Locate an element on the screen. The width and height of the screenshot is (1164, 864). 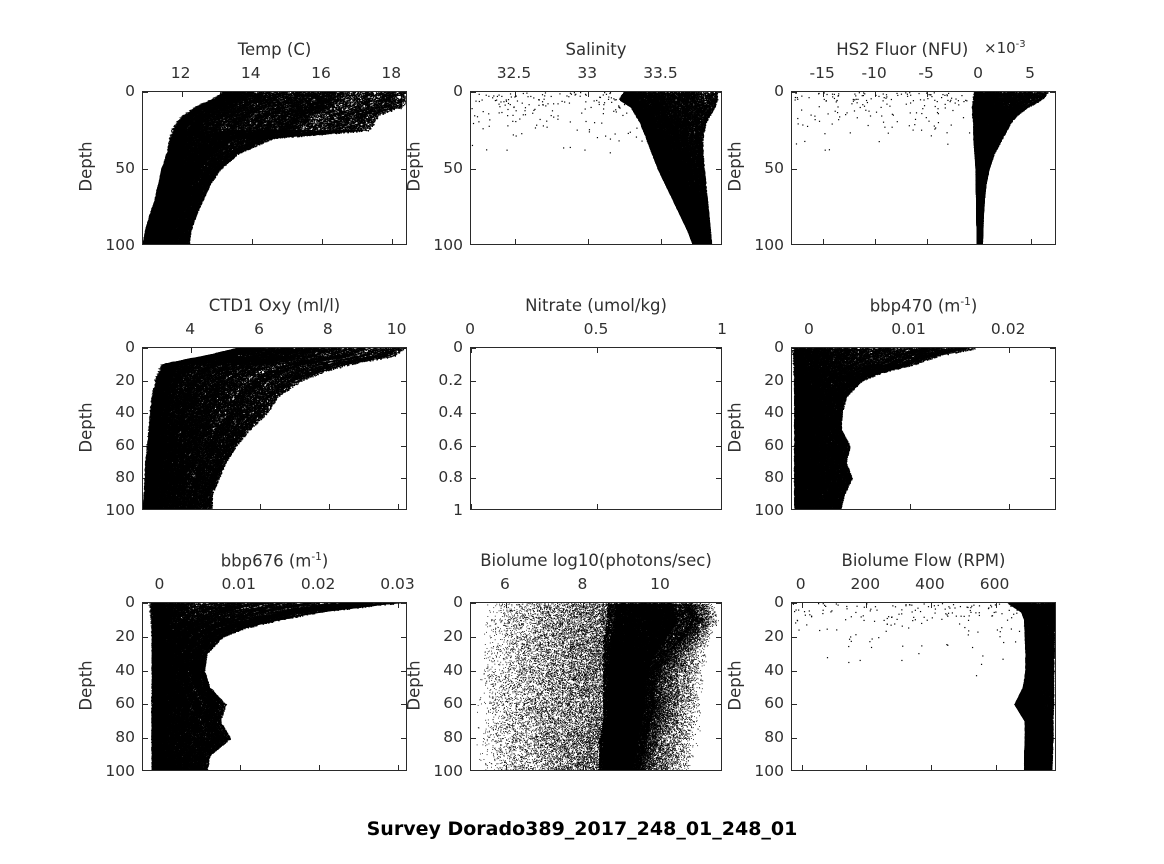
panel-temp: Temp (C) 12 14 16 18 0 50 100 Depth is located at coordinates (242, 147).